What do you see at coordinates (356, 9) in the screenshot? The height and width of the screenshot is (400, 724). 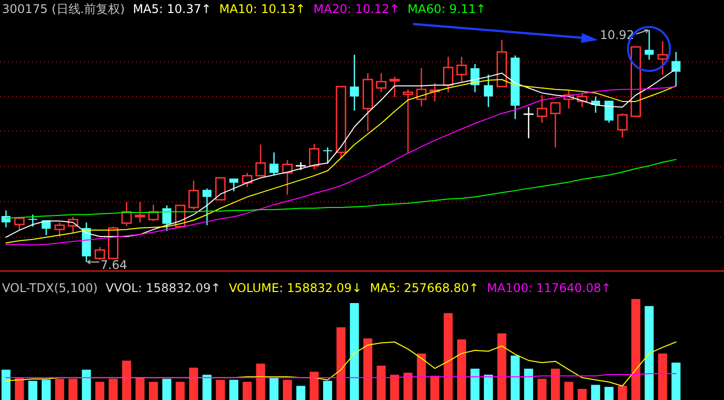 I see `text: MA20: 10.12↑` at bounding box center [356, 9].